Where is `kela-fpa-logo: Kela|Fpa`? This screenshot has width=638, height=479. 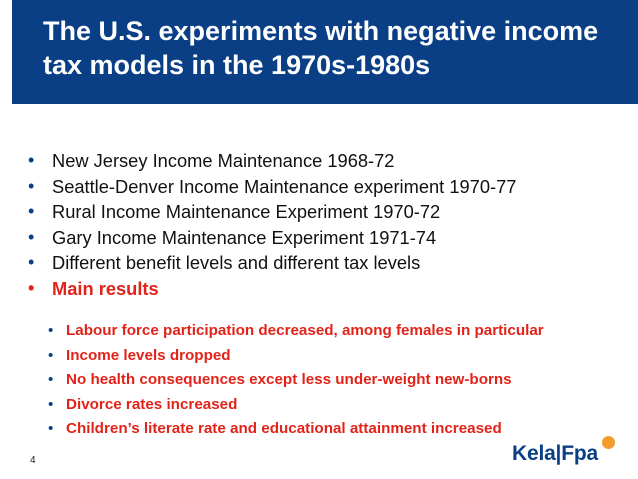
kela-fpa-logo: Kela|Fpa is located at coordinates (564, 453).